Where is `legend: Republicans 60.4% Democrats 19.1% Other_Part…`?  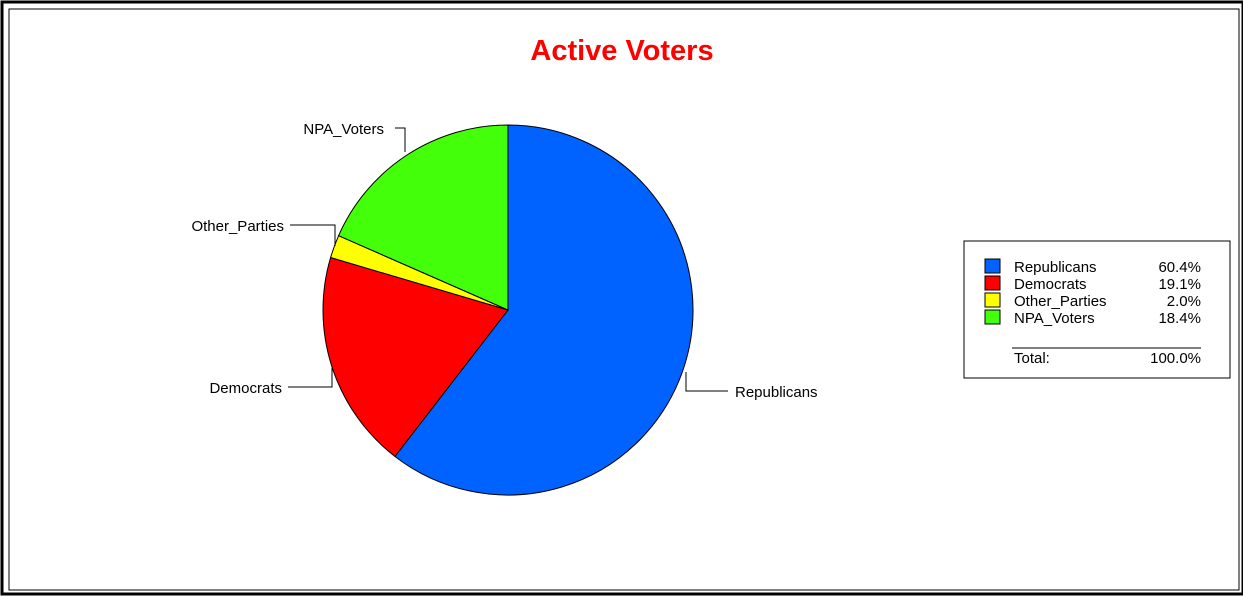
legend: Republicans 60.4% Democrats 19.1% Other_Part… is located at coordinates (1097, 309).